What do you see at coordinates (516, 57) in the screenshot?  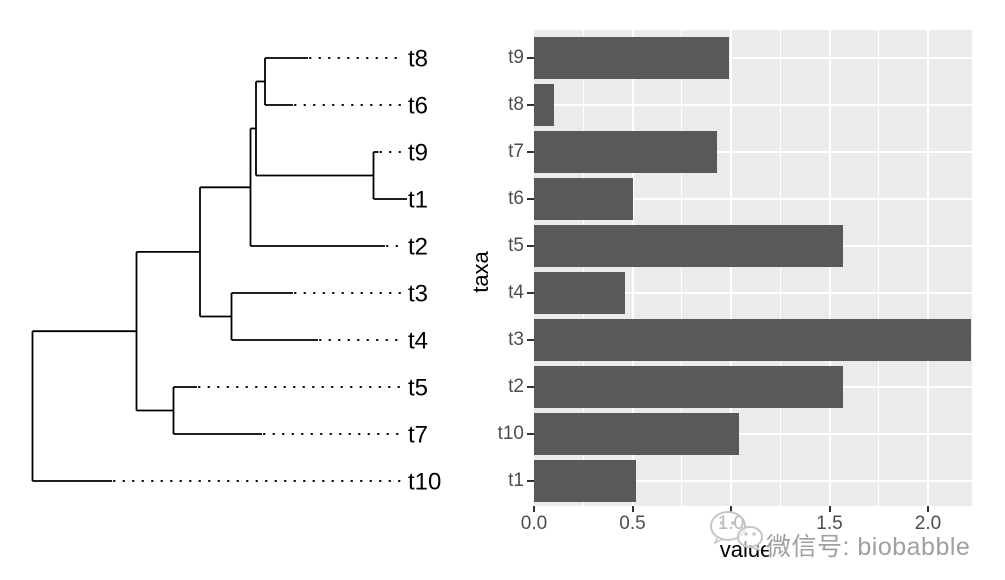 I see `y-tick-label-t9: t9` at bounding box center [516, 57].